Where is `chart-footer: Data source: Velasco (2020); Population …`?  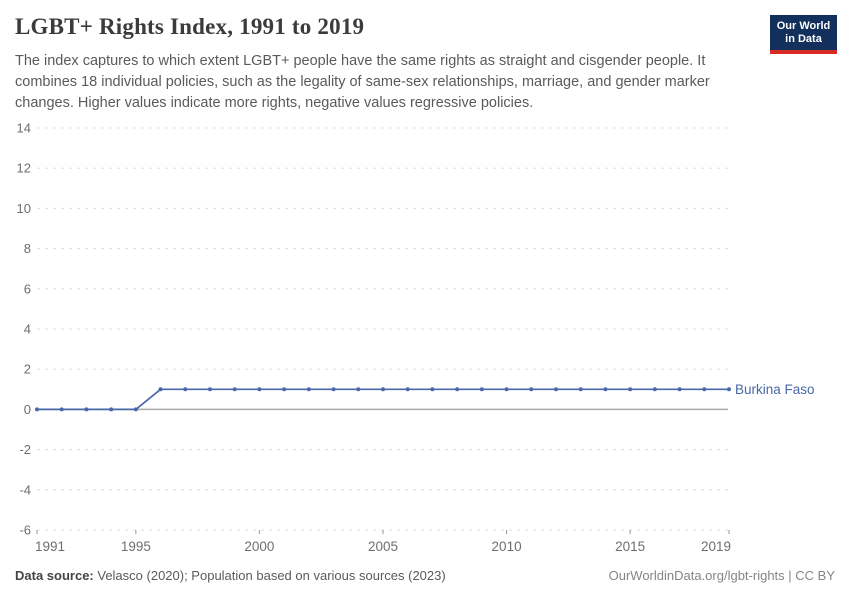 chart-footer: Data source: Velasco (2020); Population … is located at coordinates (425, 575).